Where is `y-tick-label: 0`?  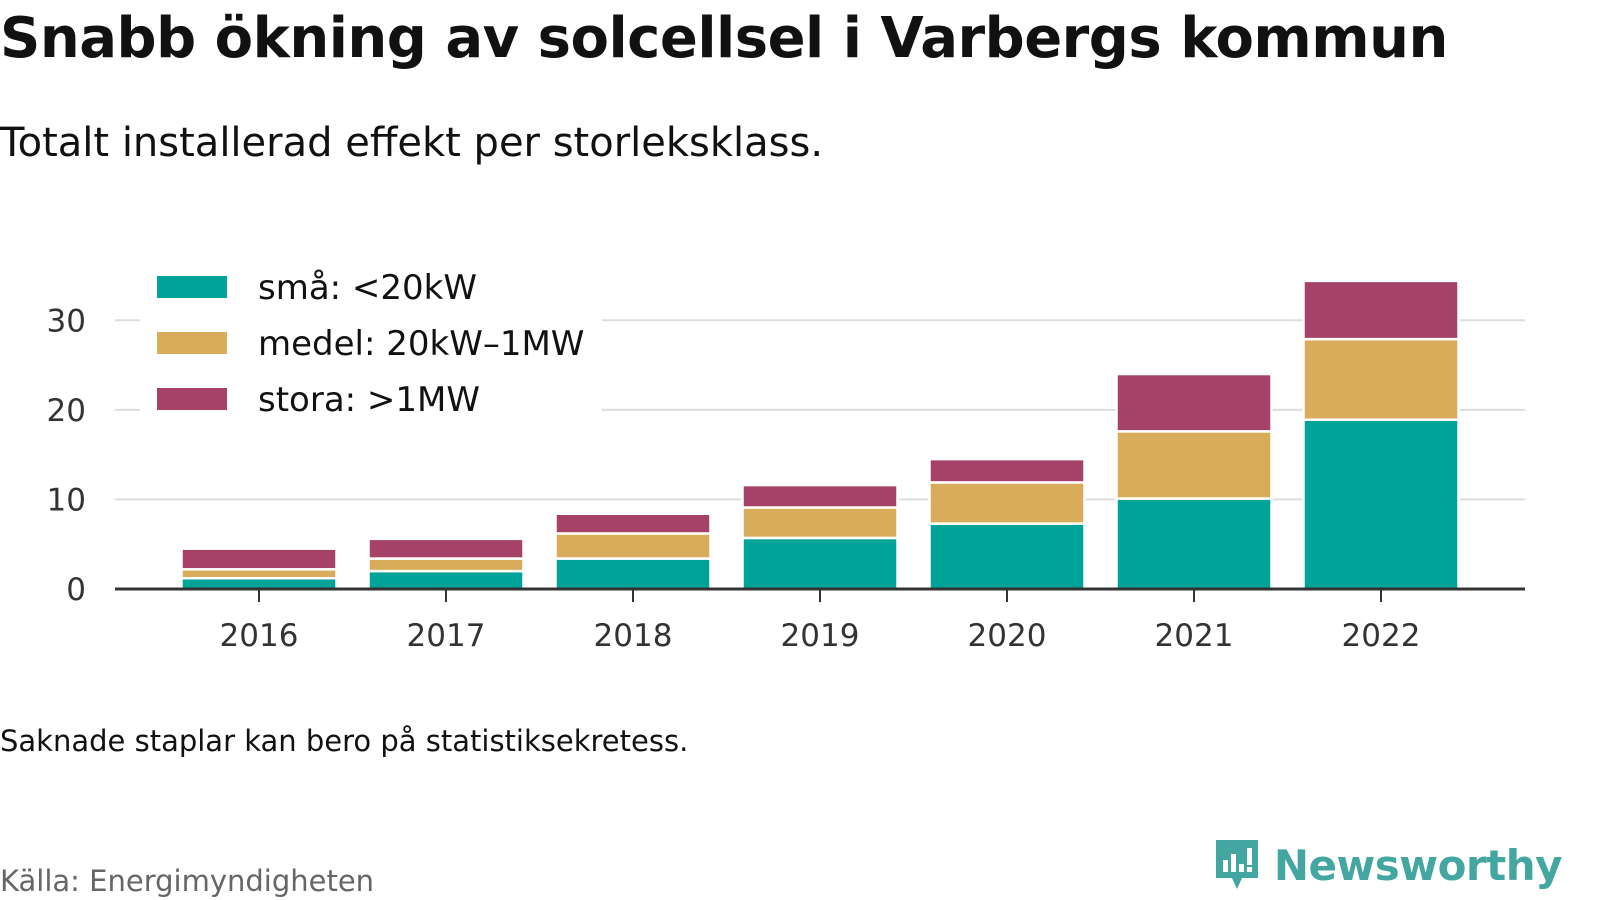 y-tick-label: 0 is located at coordinates (76, 590).